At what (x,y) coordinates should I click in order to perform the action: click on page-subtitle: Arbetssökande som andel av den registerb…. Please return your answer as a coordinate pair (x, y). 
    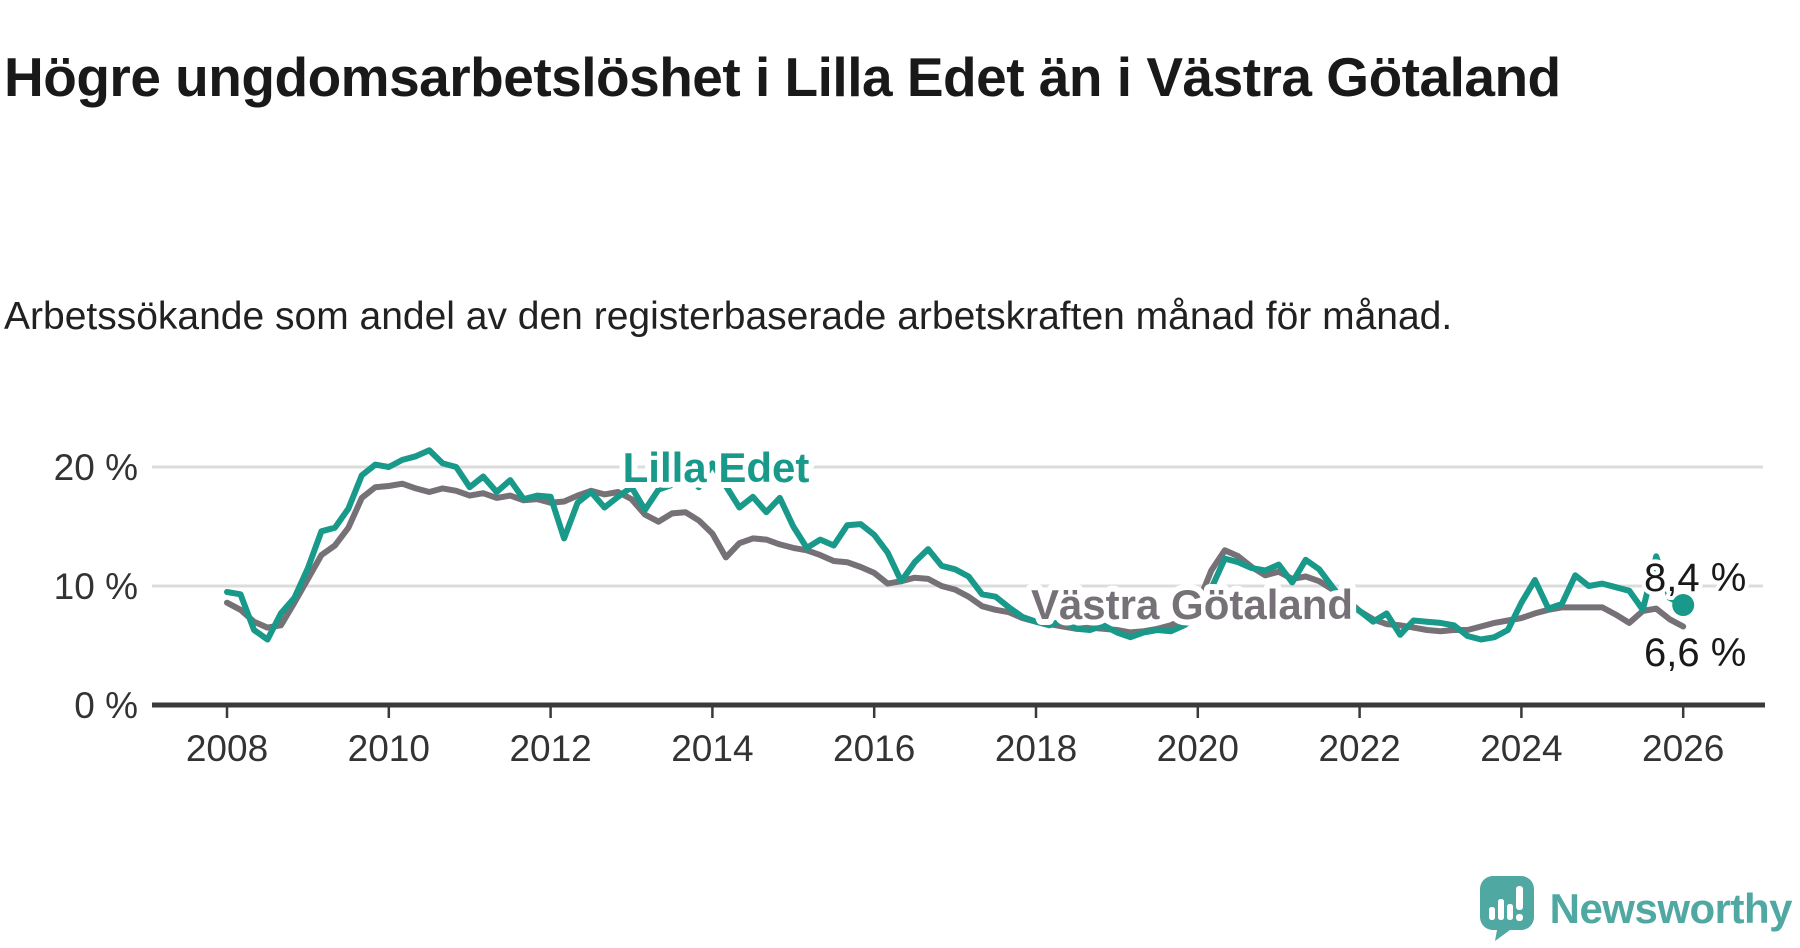
    Looking at the image, I should click on (728, 316).